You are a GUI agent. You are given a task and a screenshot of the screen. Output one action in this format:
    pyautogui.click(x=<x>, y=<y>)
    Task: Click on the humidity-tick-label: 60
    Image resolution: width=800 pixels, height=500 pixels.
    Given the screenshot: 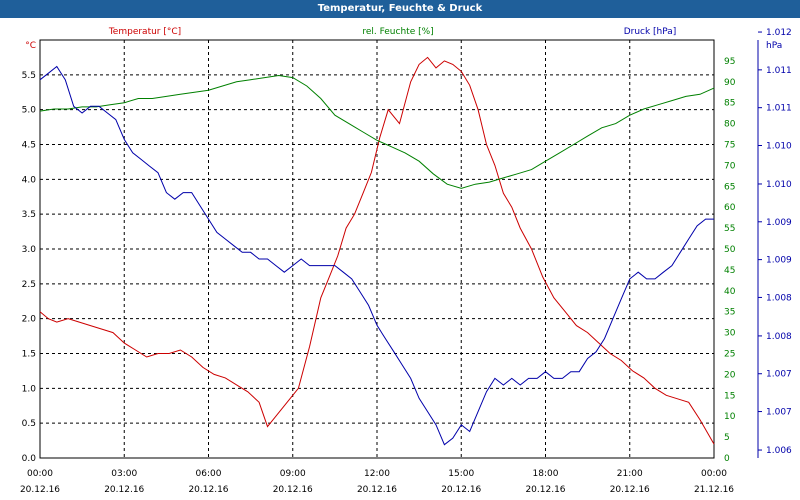 What is the action you would take?
    pyautogui.click(x=730, y=208)
    